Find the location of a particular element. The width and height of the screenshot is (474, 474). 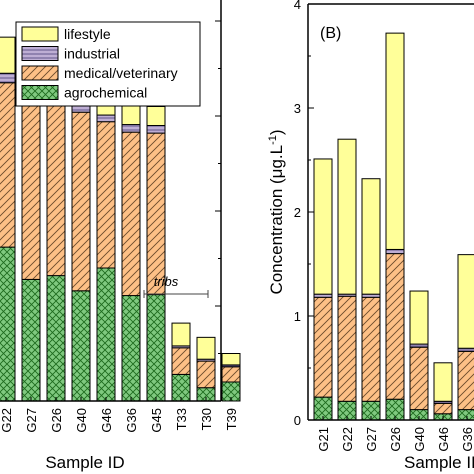

panel-a-bar-g45-lifestyle is located at coordinates (156, 116).